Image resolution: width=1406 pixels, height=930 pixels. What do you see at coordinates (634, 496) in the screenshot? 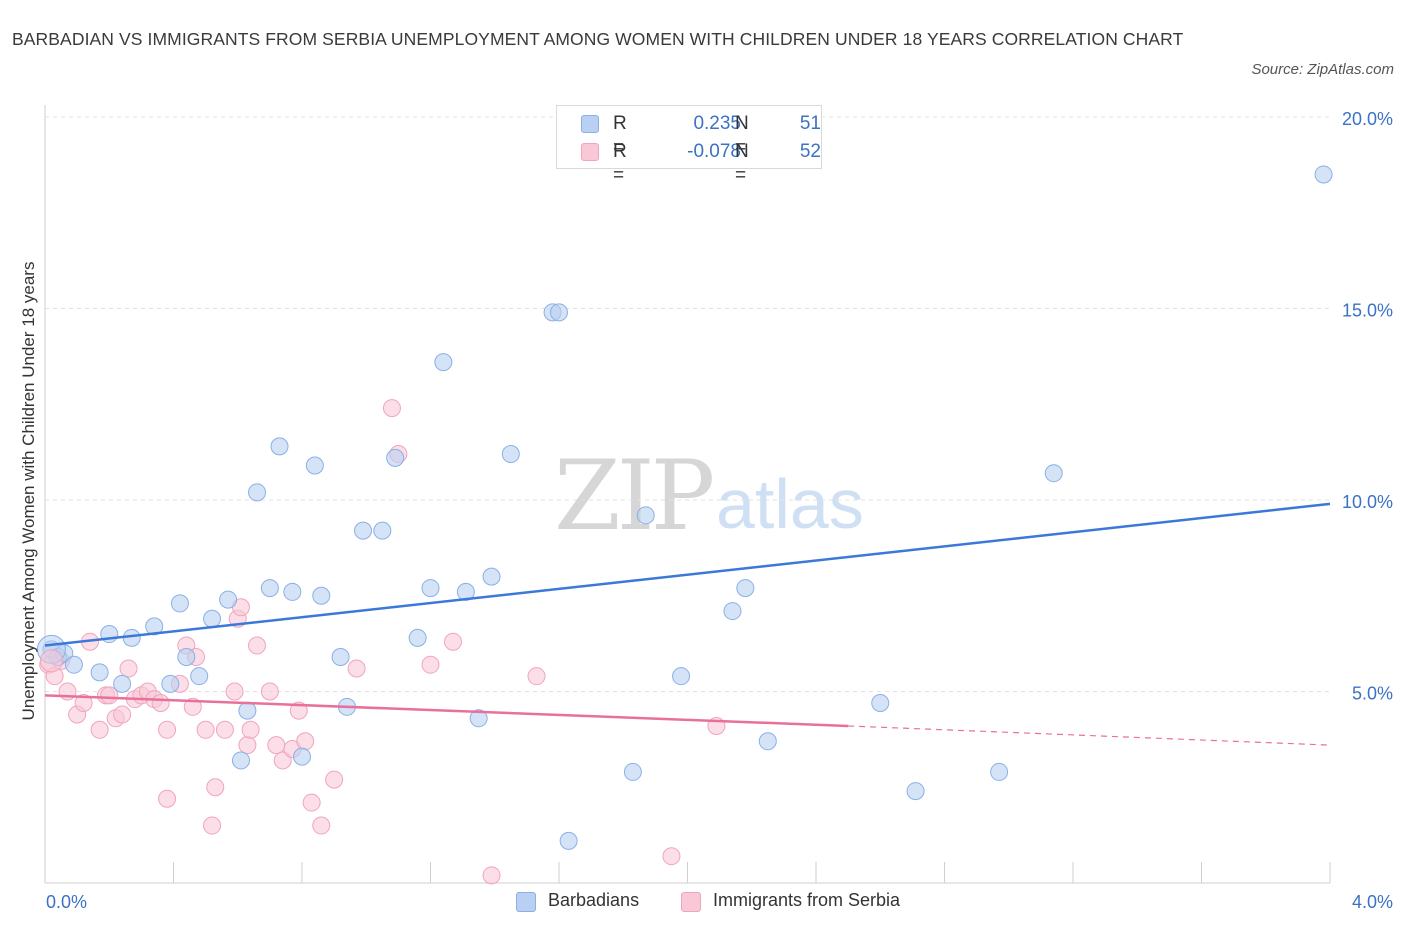
I see `watermark-zip: ZIP` at bounding box center [634, 496].